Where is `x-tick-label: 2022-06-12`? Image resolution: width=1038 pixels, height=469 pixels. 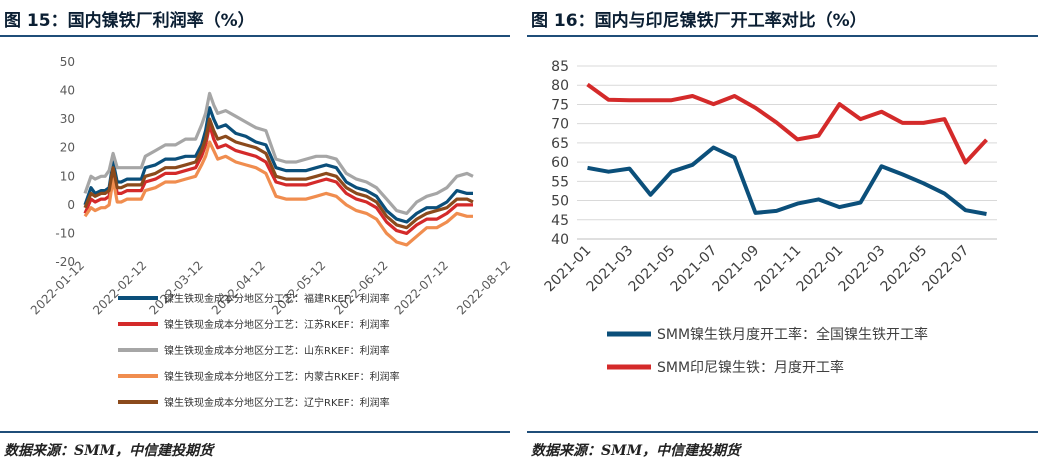
x-tick-label: 2022-06-12 is located at coordinates (360, 287).